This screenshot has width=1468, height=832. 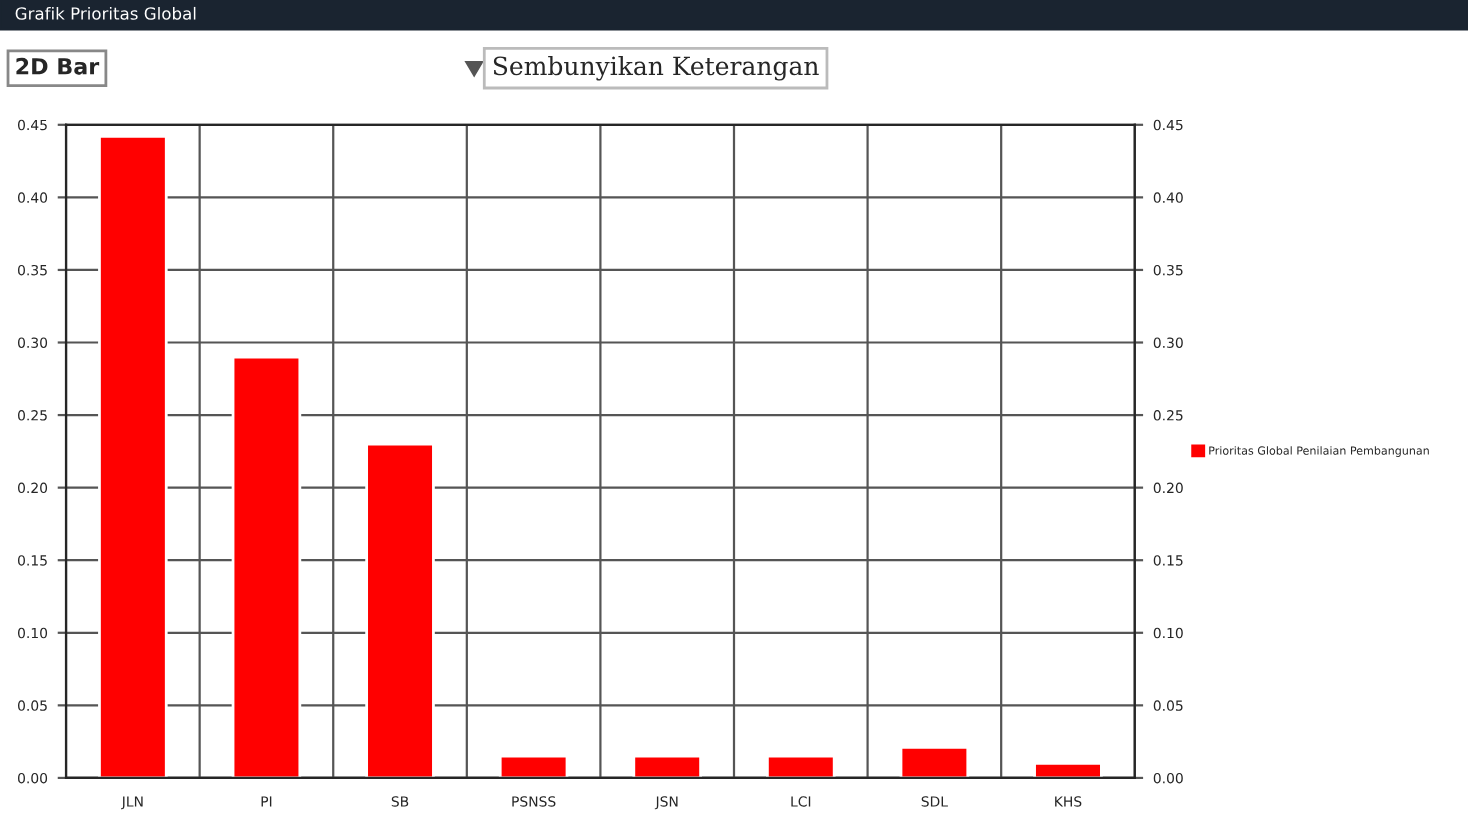 What do you see at coordinates (58, 66) in the screenshot?
I see `text: 2D Bar` at bounding box center [58, 66].